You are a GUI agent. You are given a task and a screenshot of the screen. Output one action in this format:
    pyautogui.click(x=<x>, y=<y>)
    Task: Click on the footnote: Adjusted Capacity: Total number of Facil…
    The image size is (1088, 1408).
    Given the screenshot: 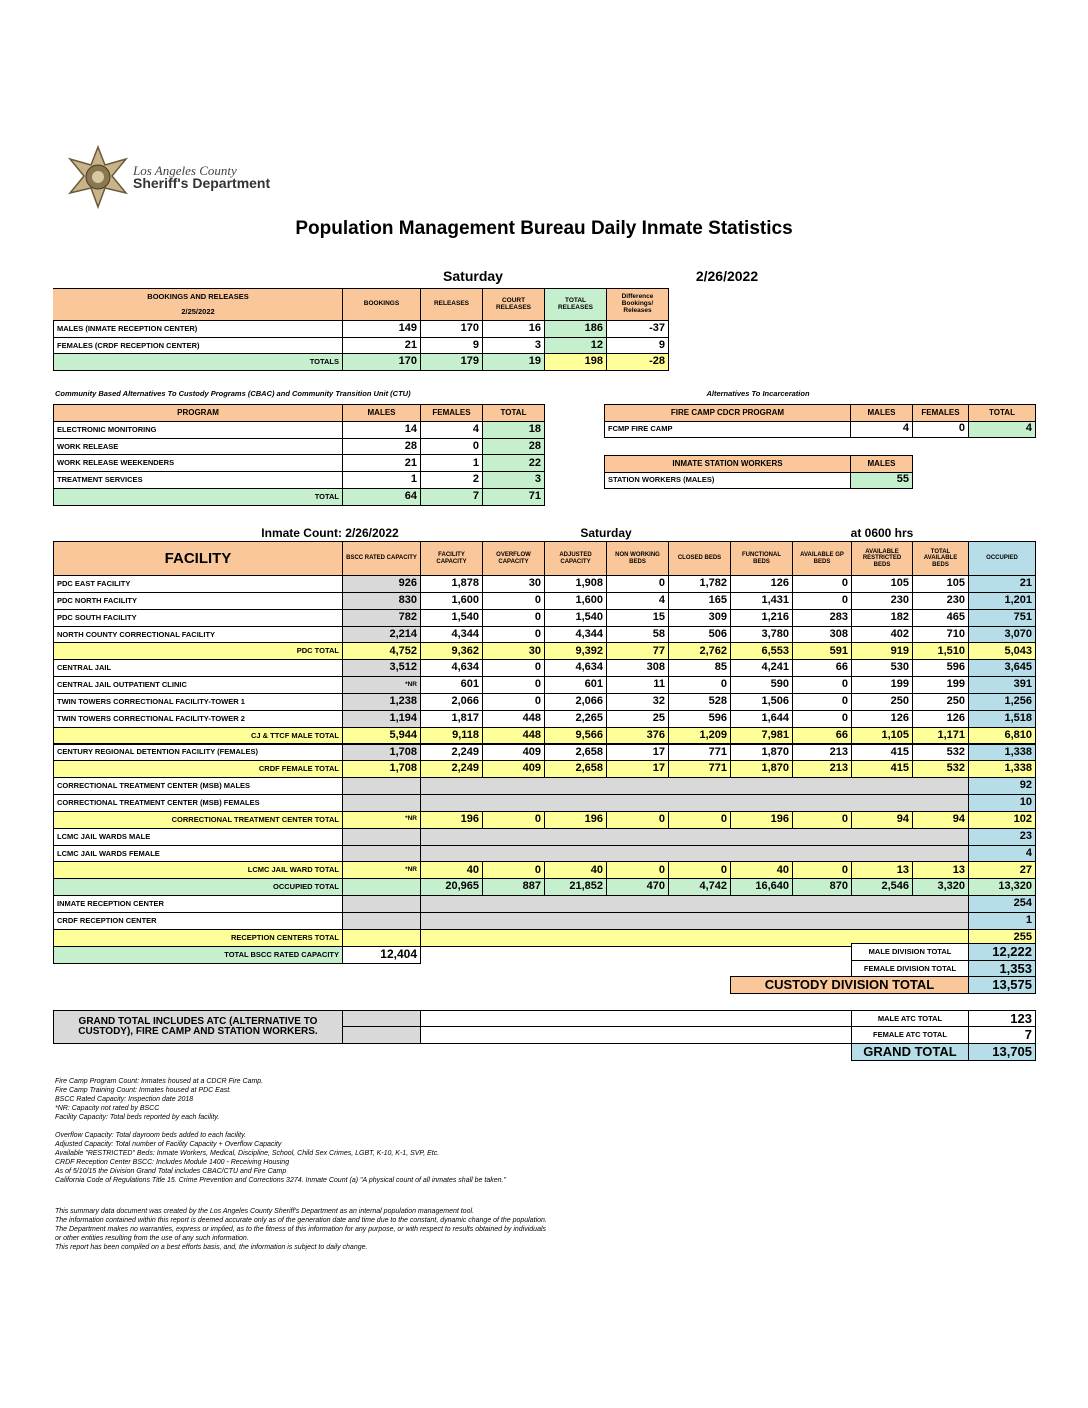 What is the action you would take?
    pyautogui.click(x=168, y=1144)
    